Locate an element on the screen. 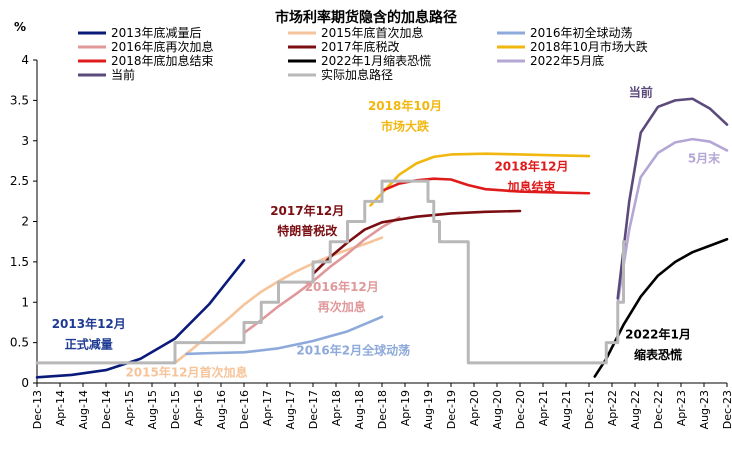 The height and width of the screenshot is (450, 732). x-tick-label: Dec-23 is located at coordinates (726, 409).